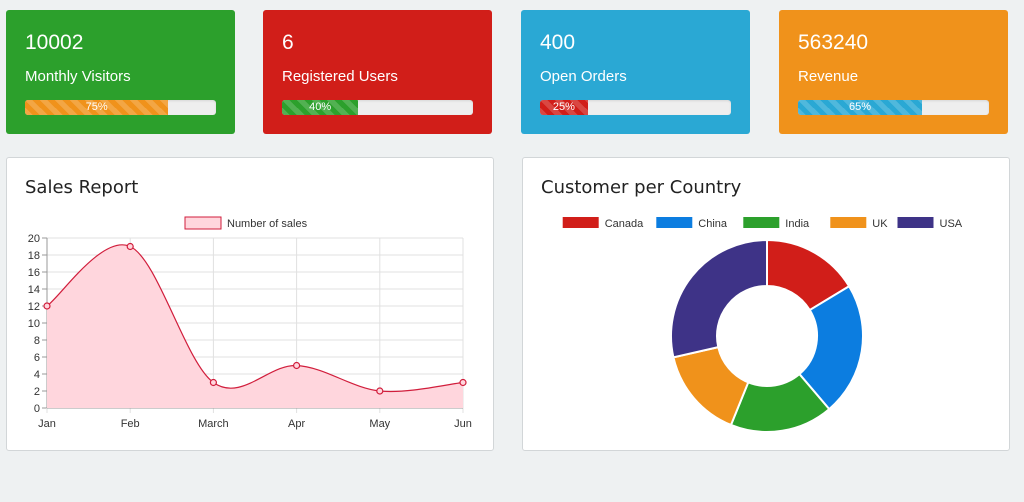 Image resolution: width=1024 pixels, height=502 pixels. What do you see at coordinates (583, 76) in the screenshot?
I see `stat-label: Open Orders` at bounding box center [583, 76].